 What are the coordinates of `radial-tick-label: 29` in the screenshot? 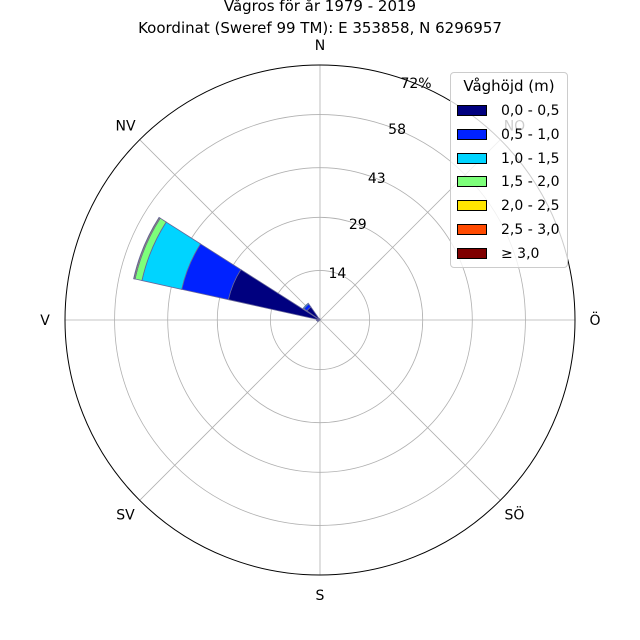 It's located at (358, 225).